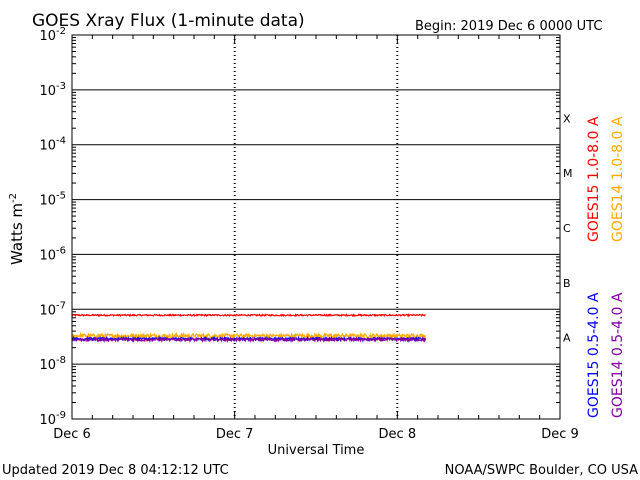 The width and height of the screenshot is (640, 480). What do you see at coordinates (17, 229) in the screenshot?
I see `y-axis-label: Watts m-2` at bounding box center [17, 229].